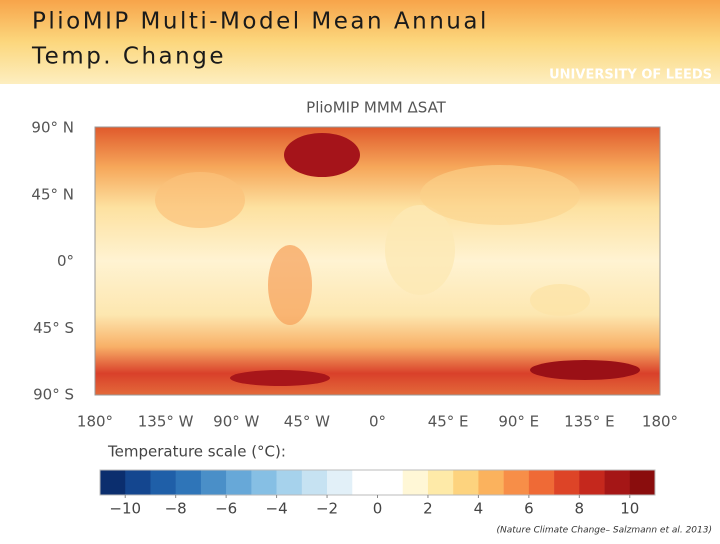 This screenshot has height=544, width=720. What do you see at coordinates (128, 57) in the screenshot?
I see `slide-title: Temp. Change` at bounding box center [128, 57].